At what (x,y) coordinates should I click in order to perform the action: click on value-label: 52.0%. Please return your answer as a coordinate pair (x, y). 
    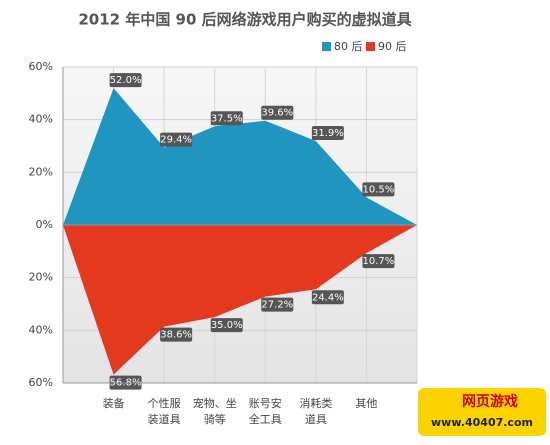
    Looking at the image, I should click on (126, 80).